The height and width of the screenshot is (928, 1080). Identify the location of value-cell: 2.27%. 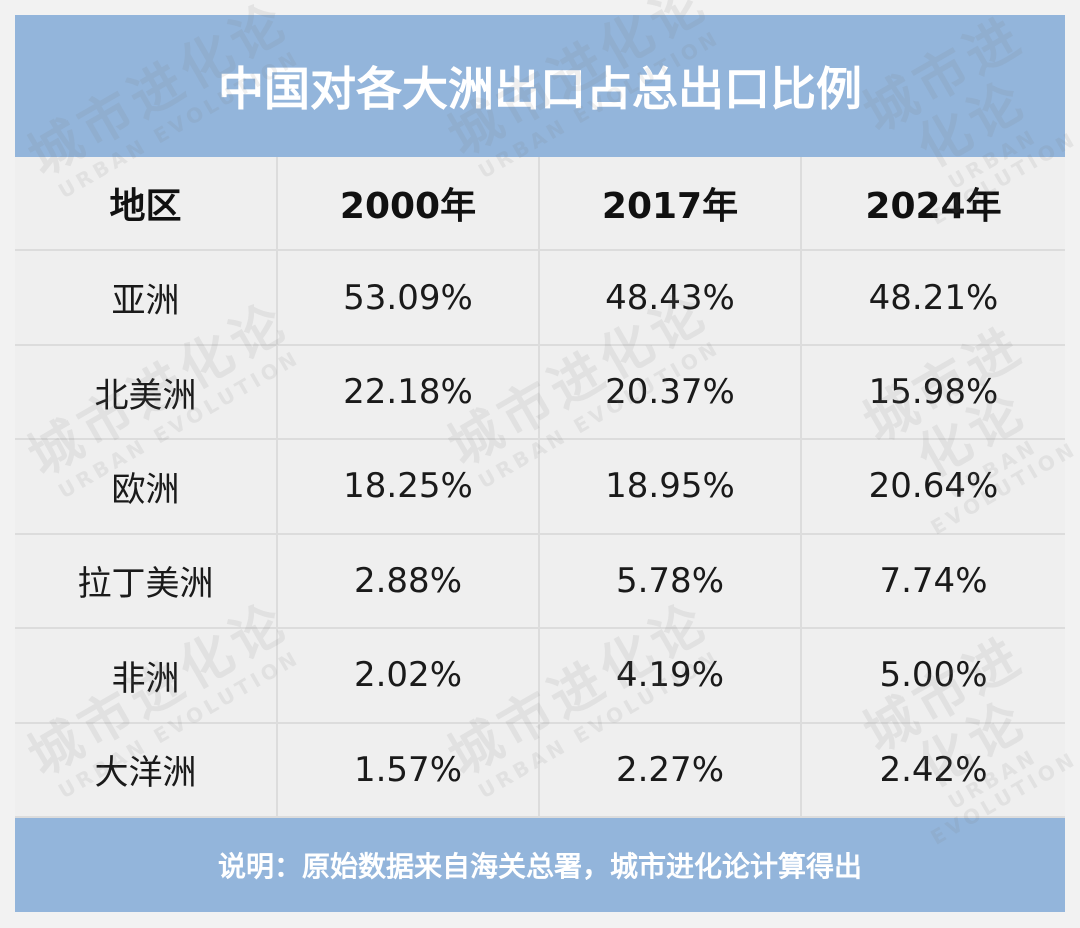
(671, 770).